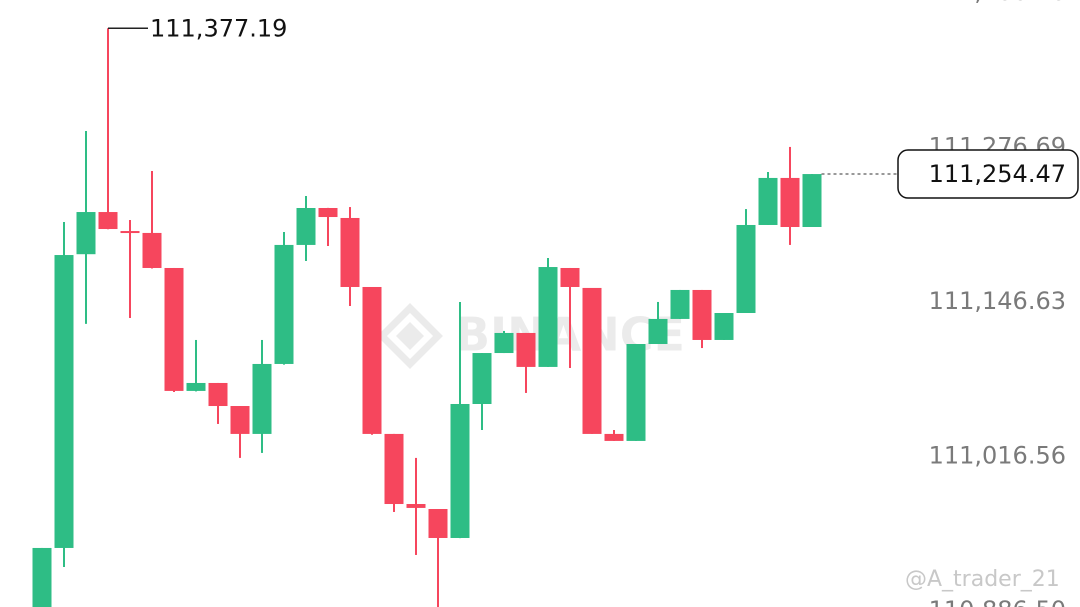 The width and height of the screenshot is (1080, 607). I want to click on last-price-box, so click(988, 174).